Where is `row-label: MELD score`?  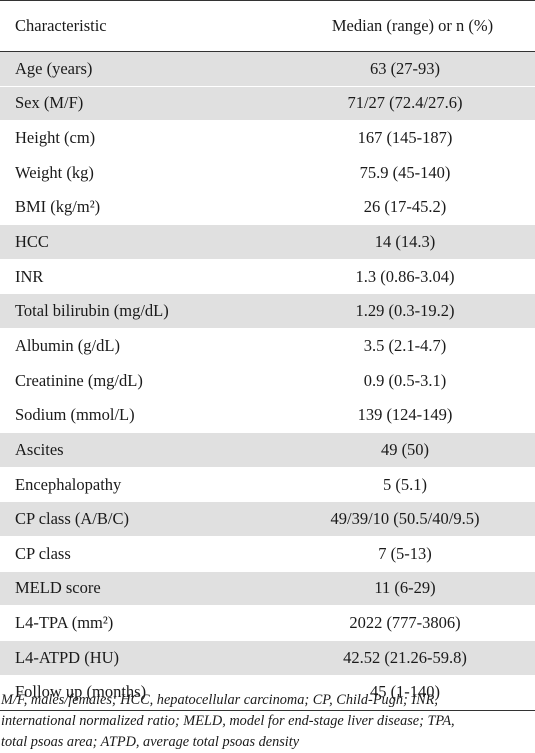 row-label: MELD score is located at coordinates (58, 588).